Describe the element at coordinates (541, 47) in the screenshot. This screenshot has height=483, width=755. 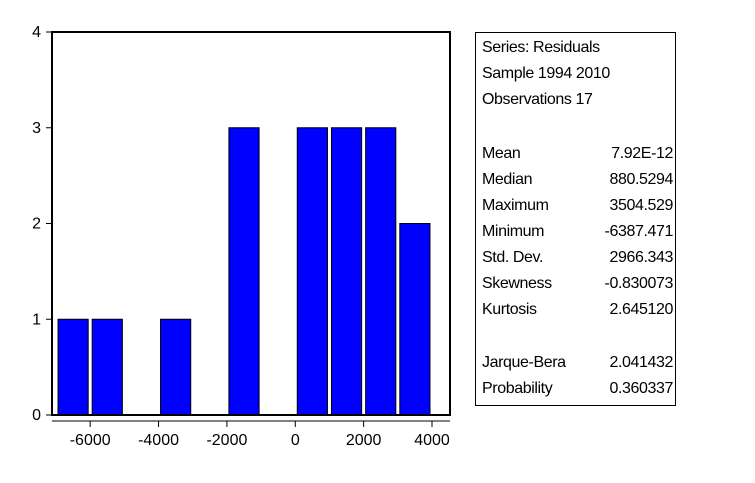
I see `series-name: Series: Residuals` at that location.